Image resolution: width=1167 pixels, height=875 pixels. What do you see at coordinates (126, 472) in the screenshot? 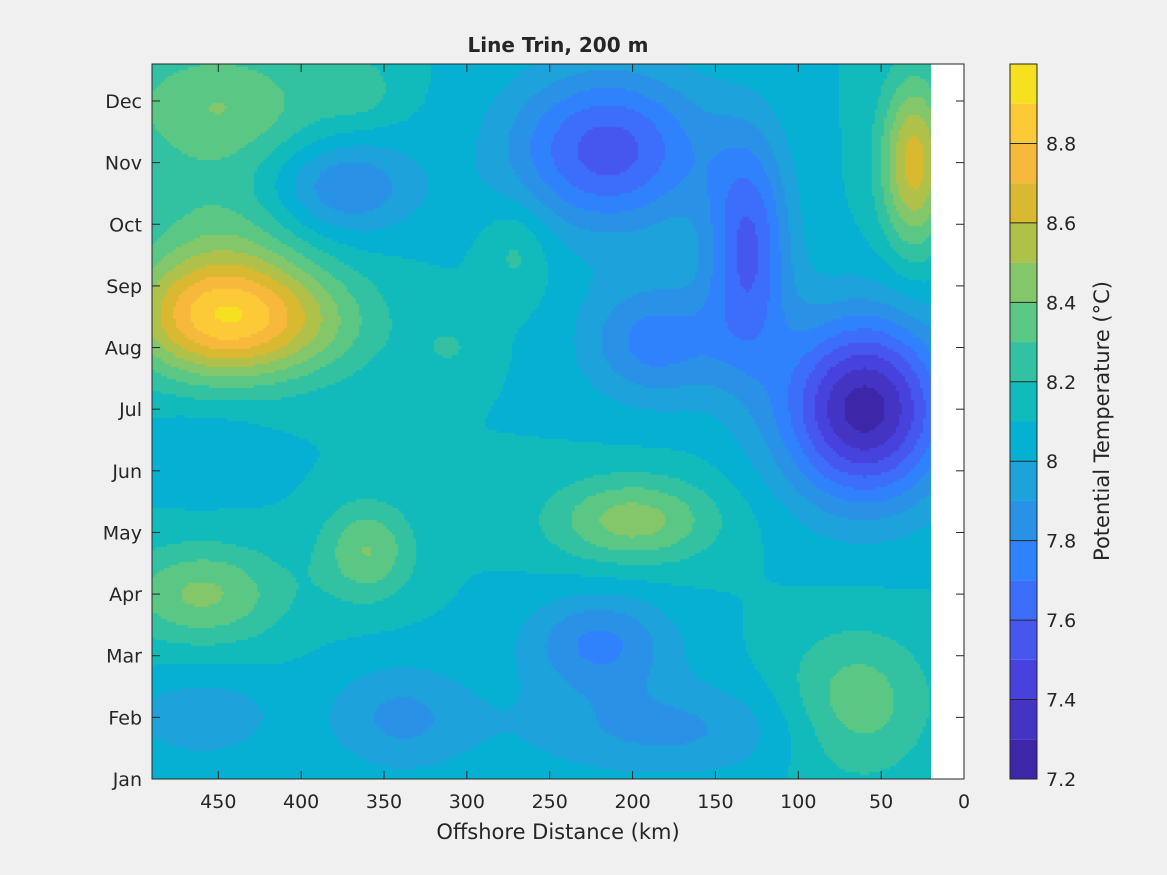
I see `y-tick-label: Jun` at bounding box center [126, 472].